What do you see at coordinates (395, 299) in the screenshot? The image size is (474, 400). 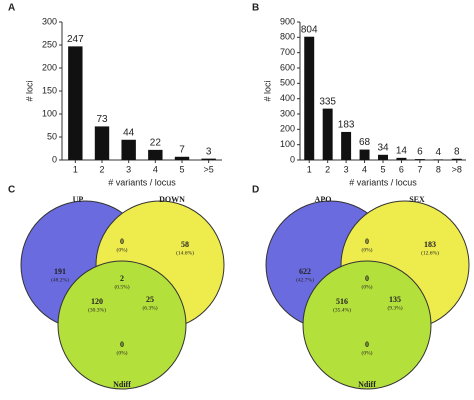 I see `region-count: 135` at bounding box center [395, 299].